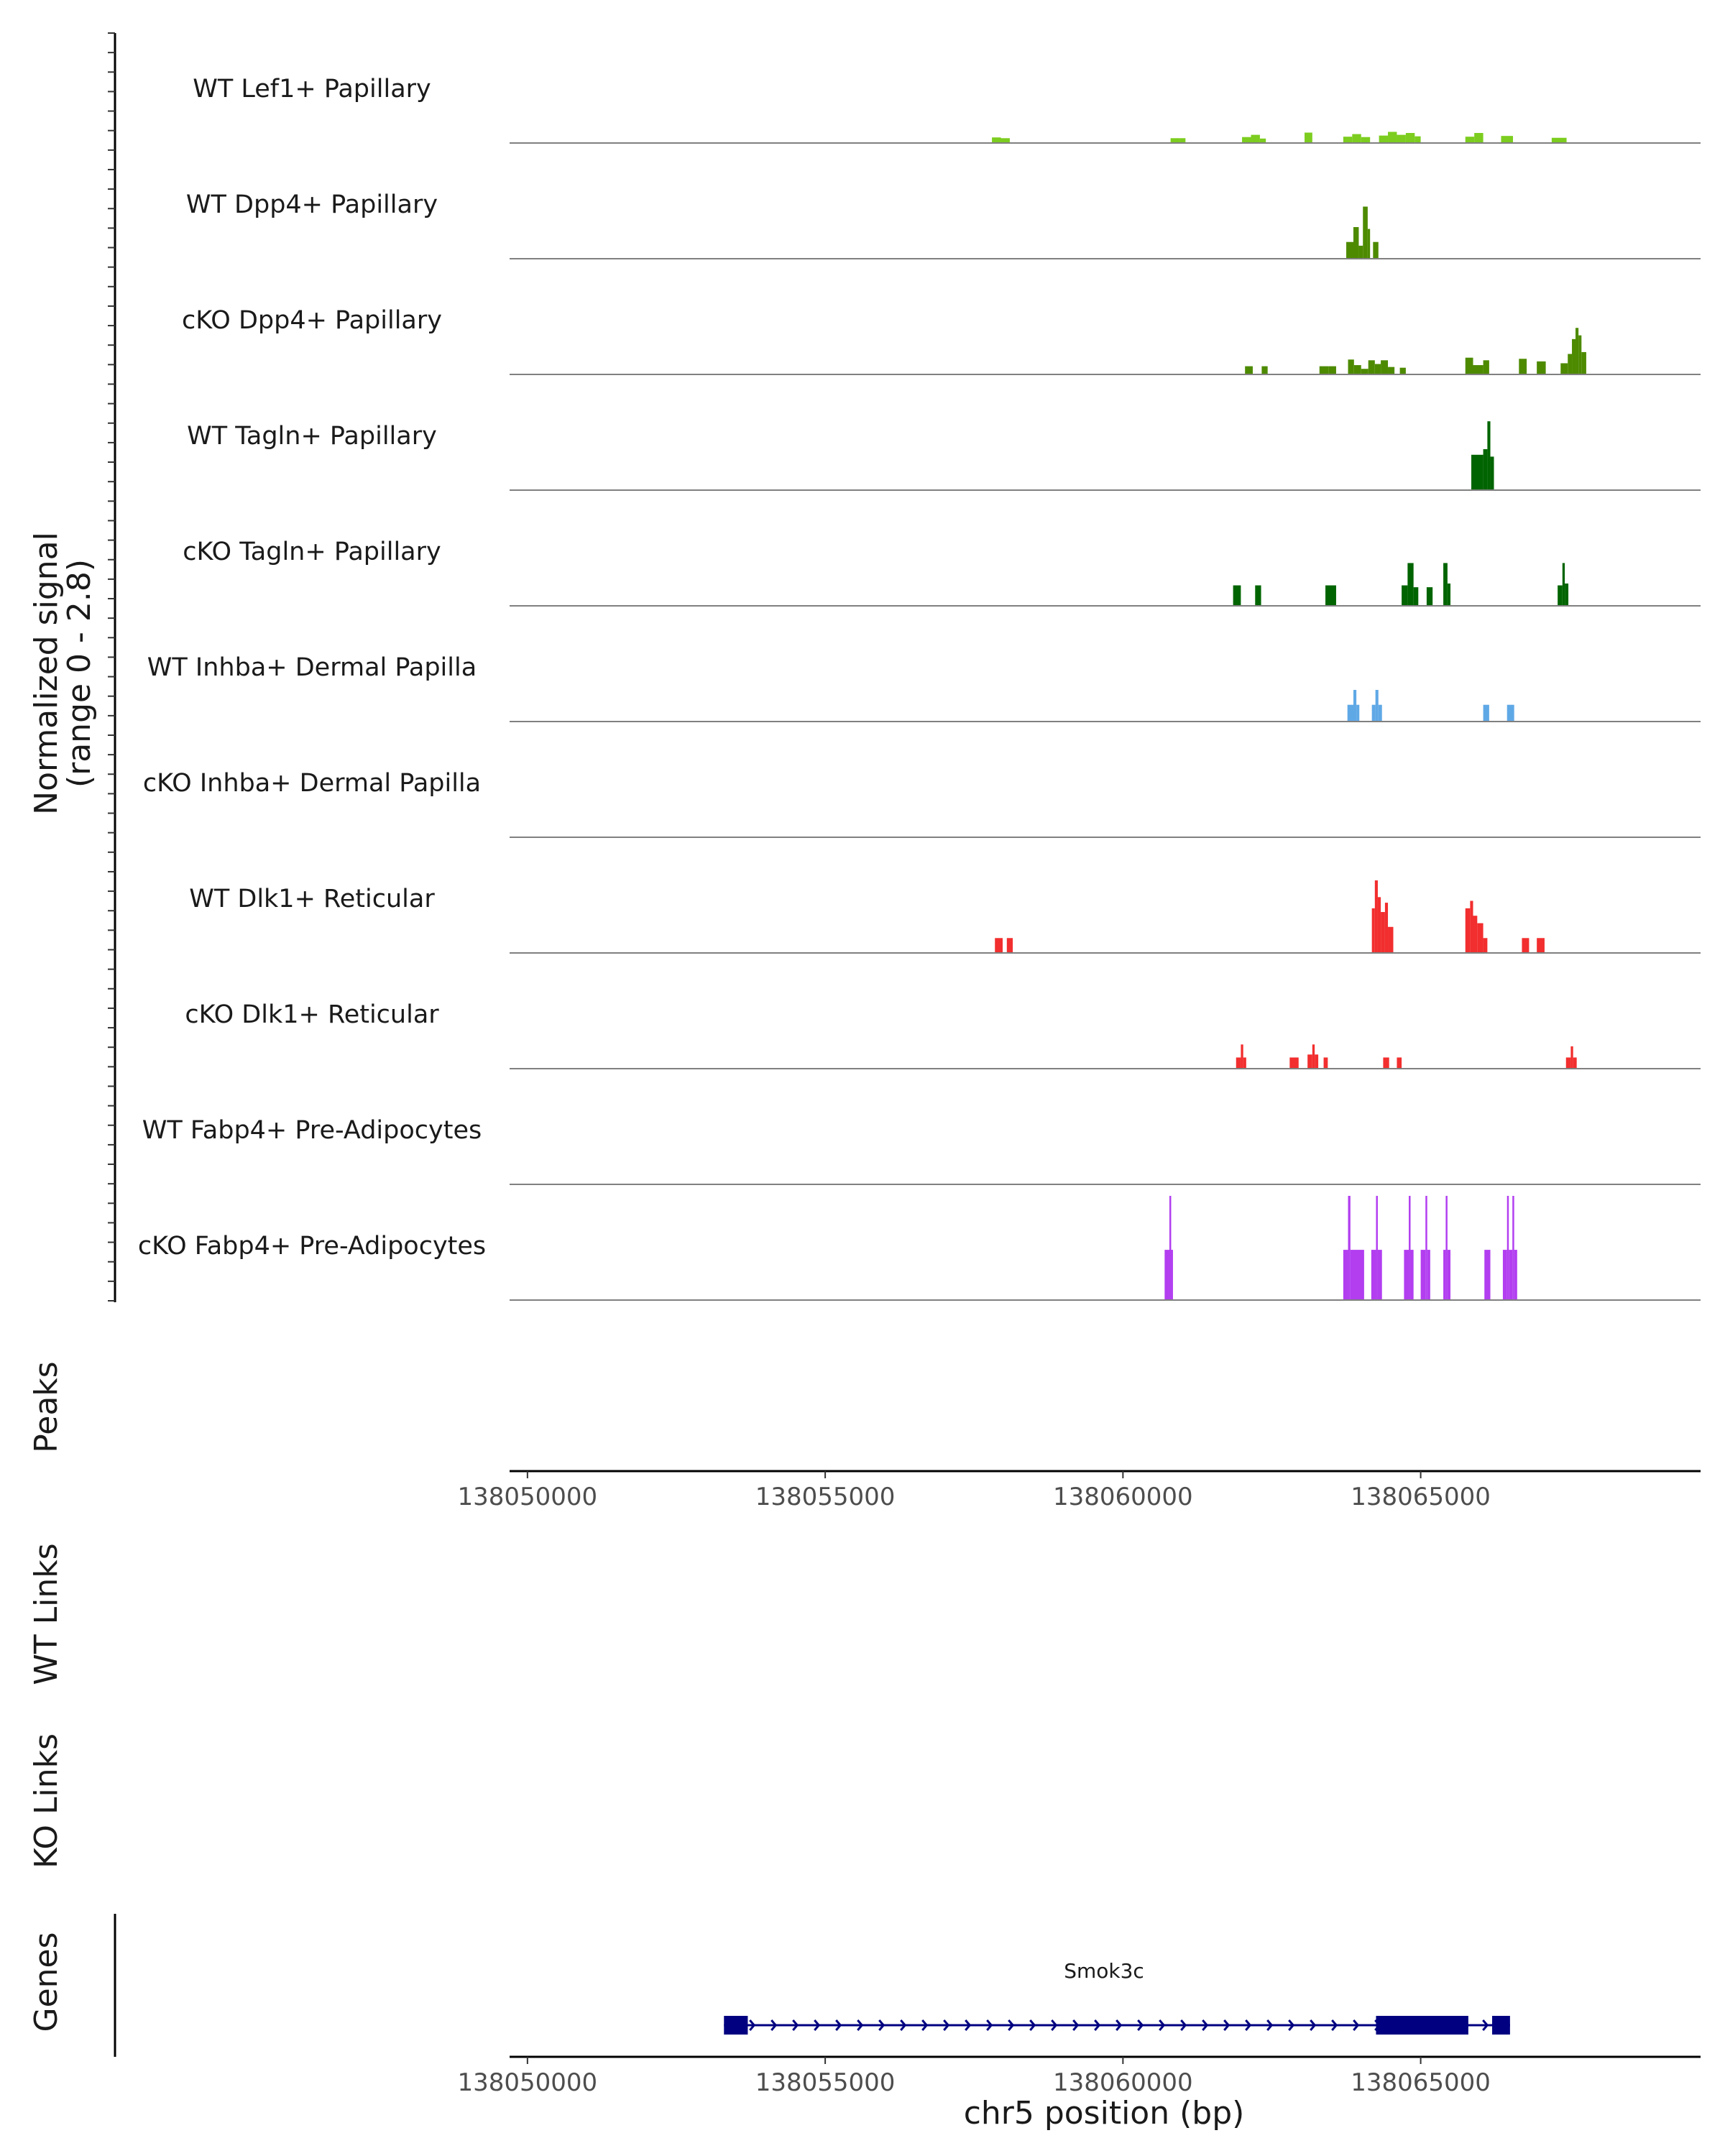 The width and height of the screenshot is (1725, 2156). Describe the element at coordinates (112, 667) in the screenshot. I see `signal-y-axis` at that location.